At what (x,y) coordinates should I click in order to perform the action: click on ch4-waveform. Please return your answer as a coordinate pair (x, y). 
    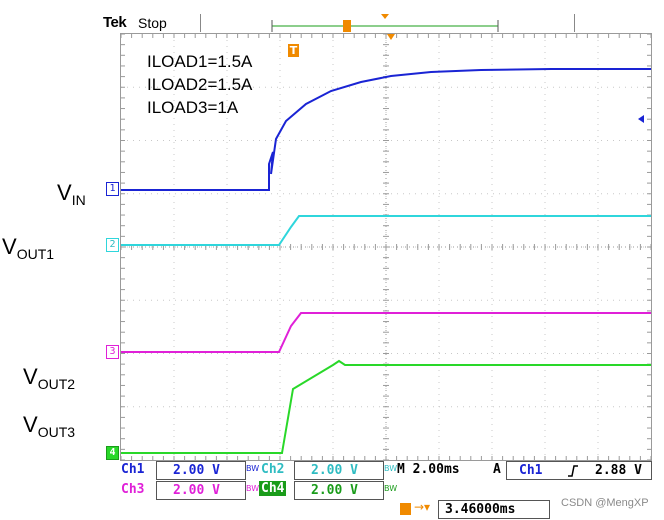
    Looking at the image, I should click on (386, 406).